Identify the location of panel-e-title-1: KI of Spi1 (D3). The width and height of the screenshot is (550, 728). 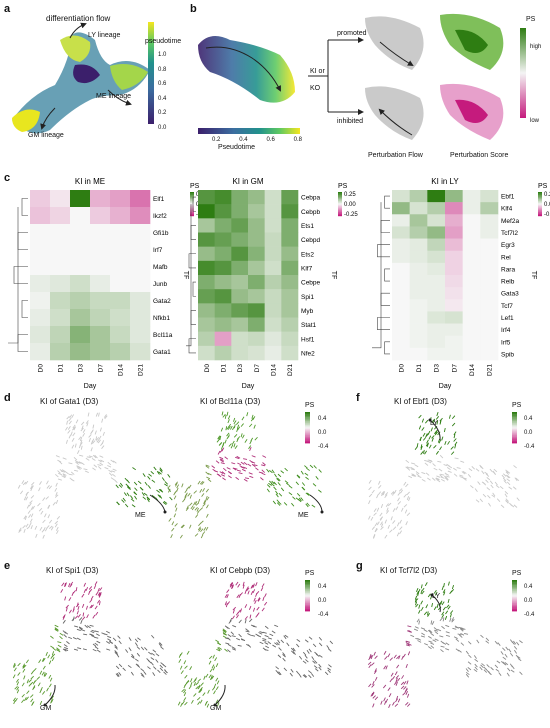
(72, 570).